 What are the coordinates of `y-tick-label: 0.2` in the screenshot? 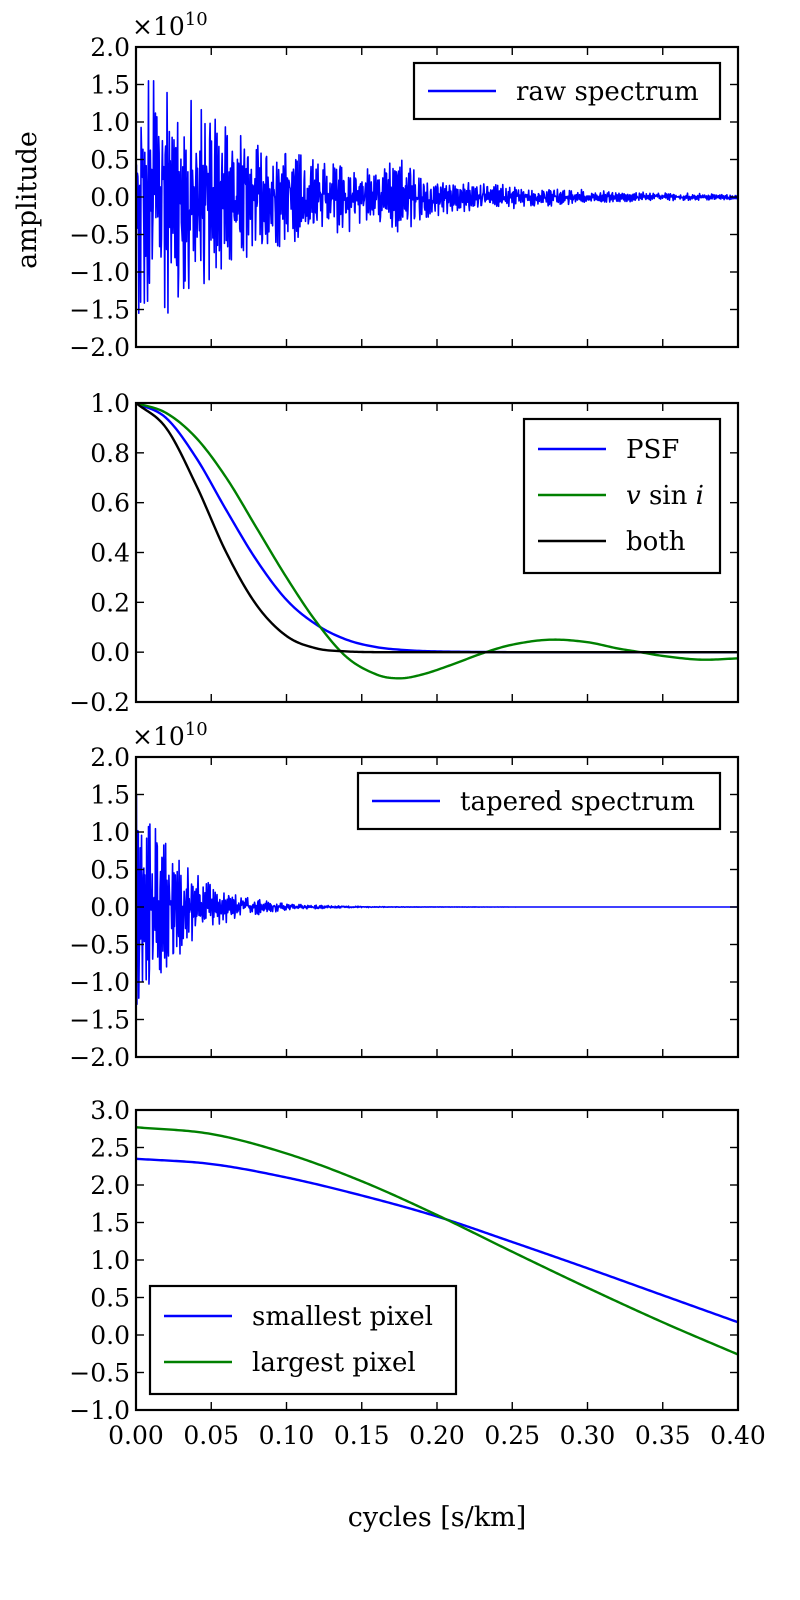 It's located at (110, 602).